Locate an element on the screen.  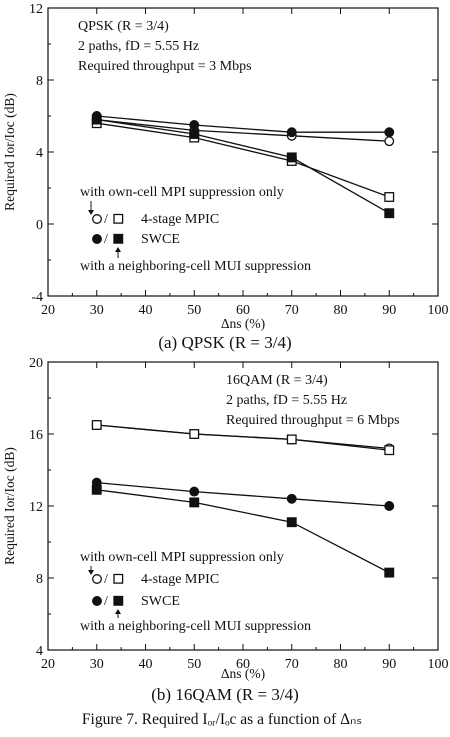
y-tick-label: -4 is located at coordinates (37, 297).